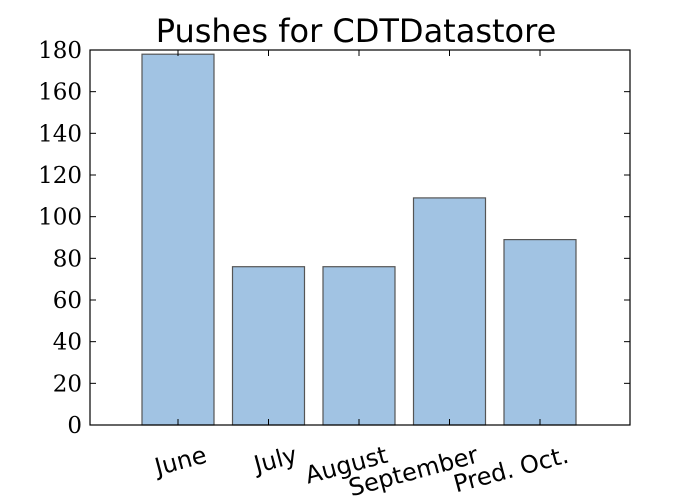  I want to click on y-tick-label: 80, so click(67, 259).